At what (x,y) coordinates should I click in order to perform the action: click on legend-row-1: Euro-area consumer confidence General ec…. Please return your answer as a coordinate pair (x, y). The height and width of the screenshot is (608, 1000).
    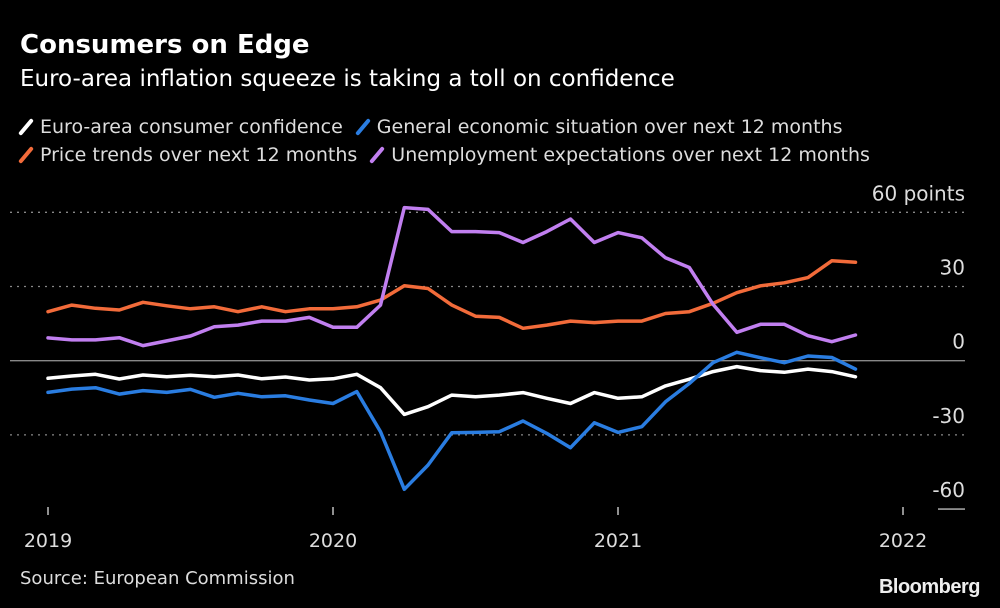
    Looking at the image, I should click on (430, 127).